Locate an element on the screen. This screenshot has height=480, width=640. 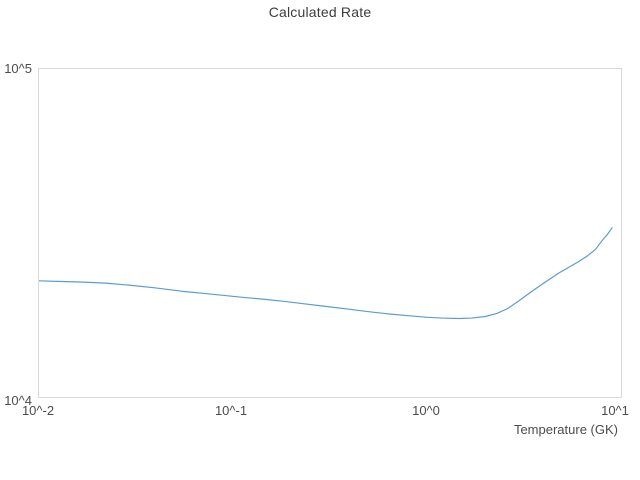
y-axis-tick-label-1e4: 10^4 is located at coordinates (18, 400).